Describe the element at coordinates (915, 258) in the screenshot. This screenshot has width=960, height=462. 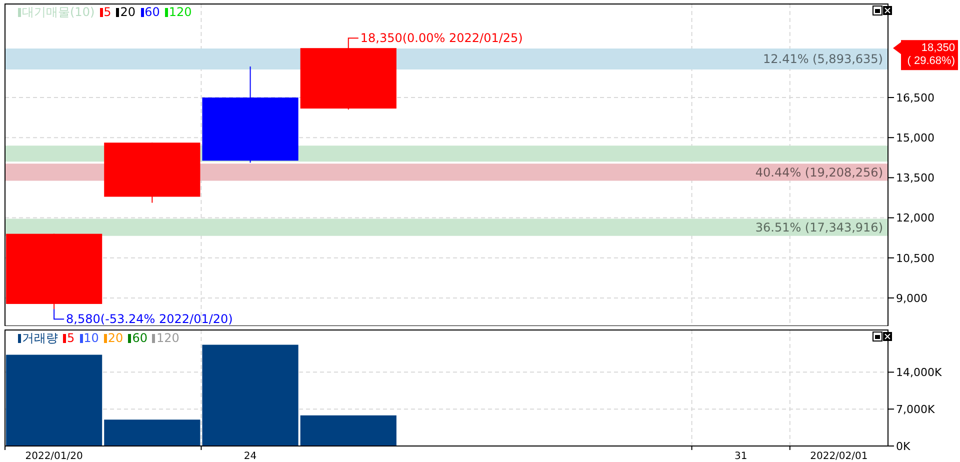
I see `y-tick-label: 10,500` at that location.